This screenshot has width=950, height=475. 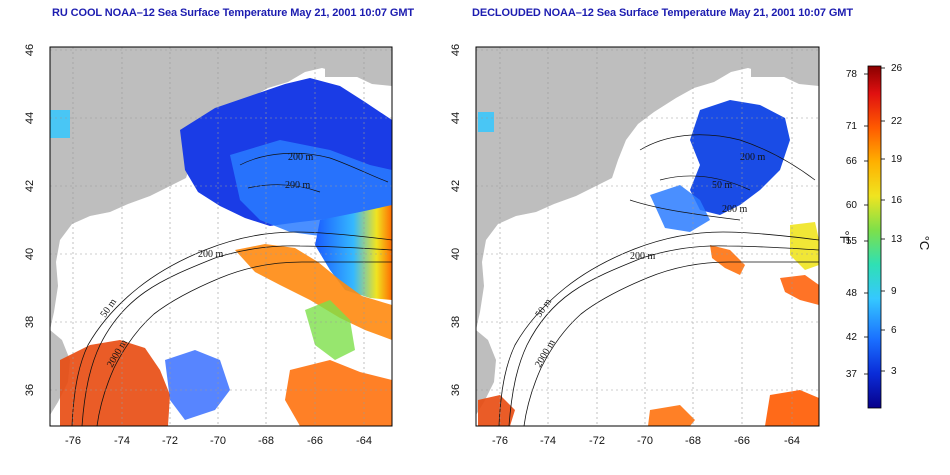 What do you see at coordinates (456, 220) in the screenshot?
I see `right-map-lat-axis: 36 38 40 42 44 46` at bounding box center [456, 220].